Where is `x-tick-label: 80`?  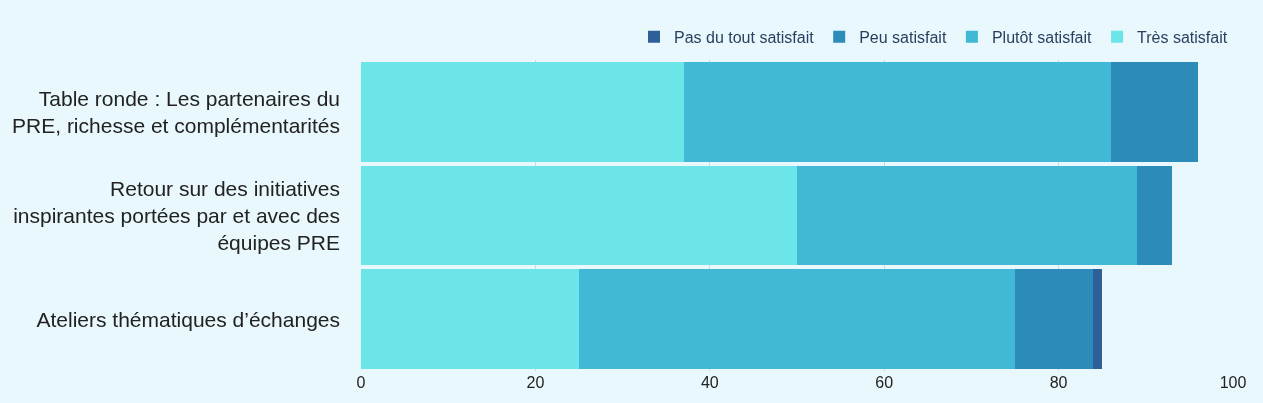
x-tick-label: 80 is located at coordinates (1058, 382).